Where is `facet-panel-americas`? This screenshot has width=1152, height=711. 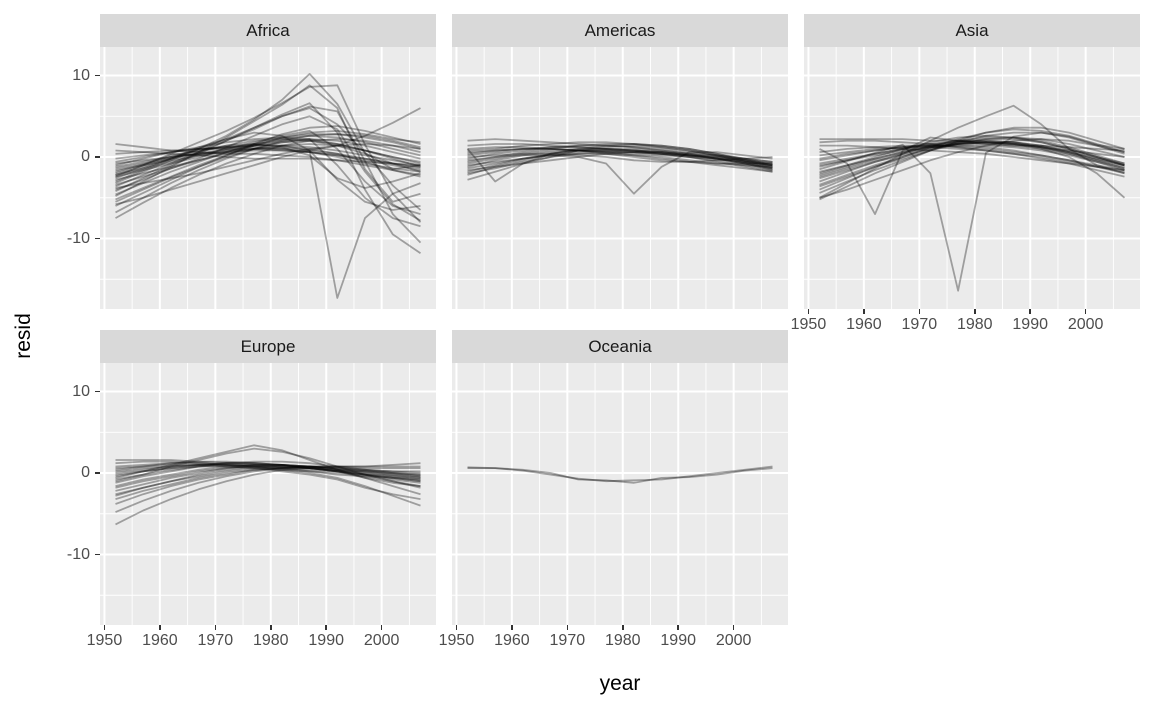 facet-panel-americas is located at coordinates (620, 178).